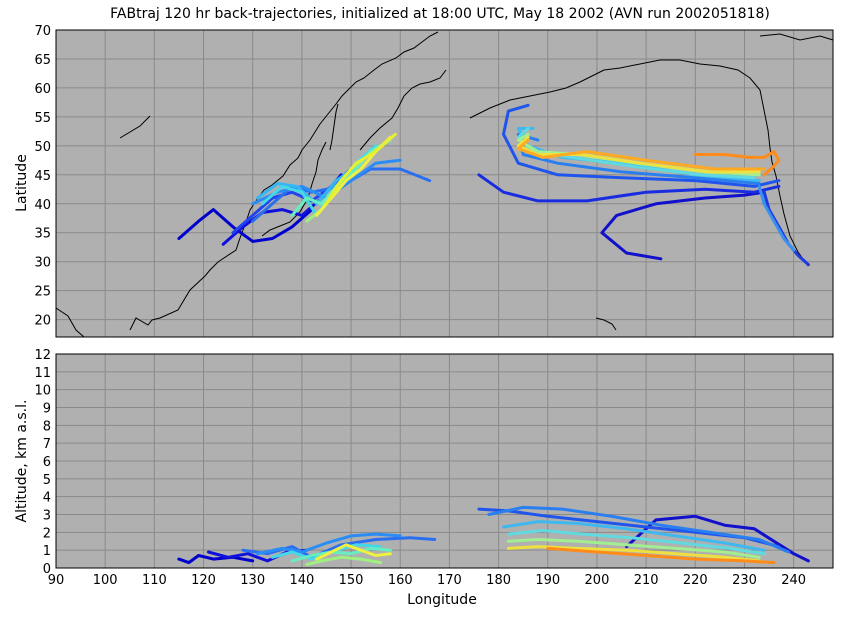 This screenshot has width=868, height=621. What do you see at coordinates (301, 580) in the screenshot?
I see `x-tick-label: 140` at bounding box center [301, 580].